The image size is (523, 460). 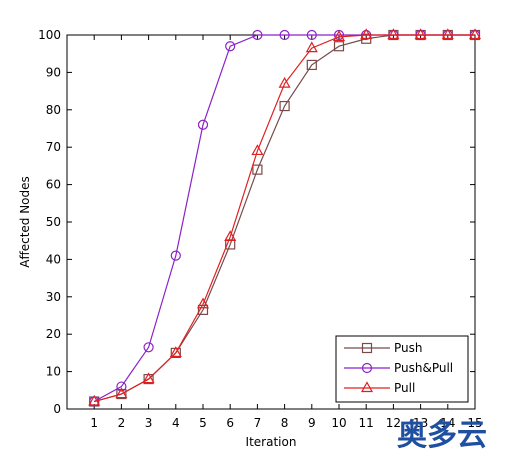 I want to click on x-tick-label: 7, so click(x=258, y=423).